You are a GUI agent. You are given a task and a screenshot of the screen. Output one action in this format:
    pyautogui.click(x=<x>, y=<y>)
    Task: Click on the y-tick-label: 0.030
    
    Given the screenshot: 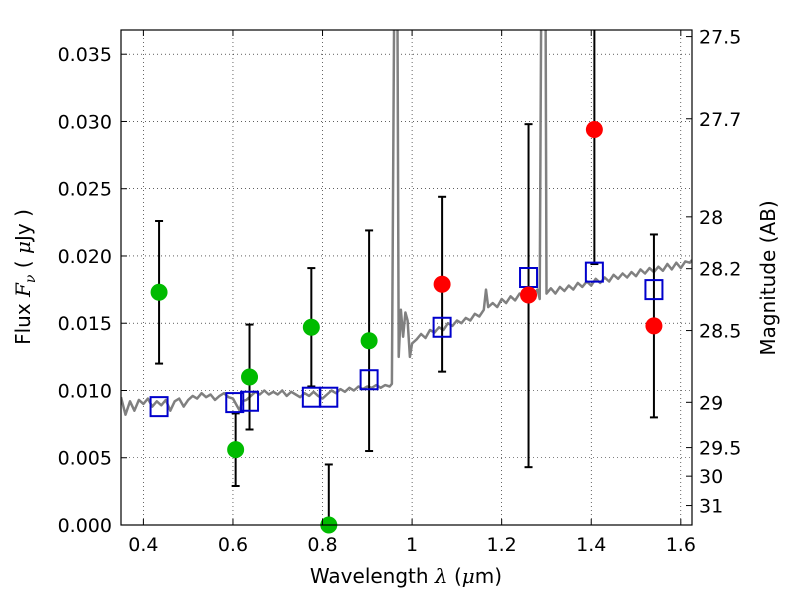 What is the action you would take?
    pyautogui.click(x=85, y=122)
    